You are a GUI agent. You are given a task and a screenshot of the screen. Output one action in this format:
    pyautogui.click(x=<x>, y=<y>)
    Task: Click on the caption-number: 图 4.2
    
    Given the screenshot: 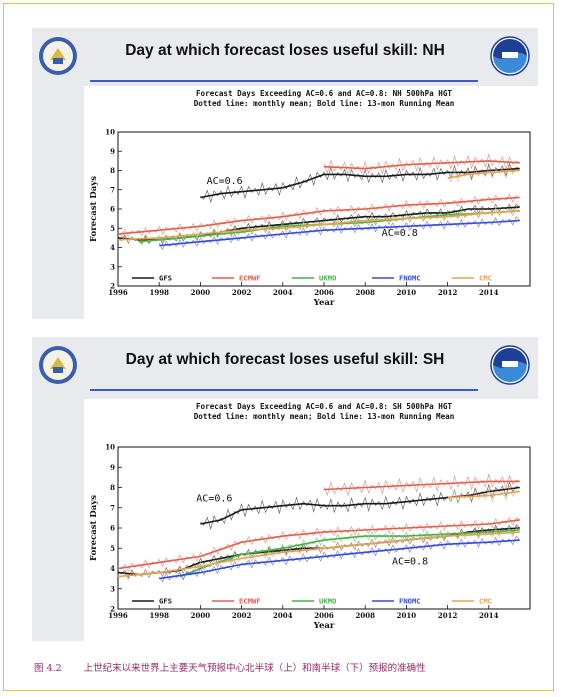 What is the action you would take?
    pyautogui.click(x=48, y=668)
    